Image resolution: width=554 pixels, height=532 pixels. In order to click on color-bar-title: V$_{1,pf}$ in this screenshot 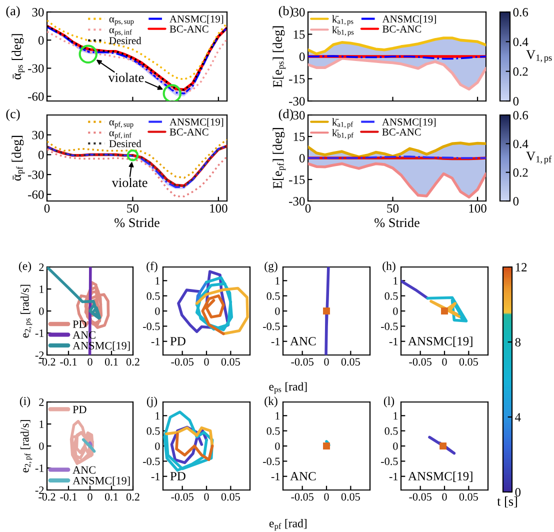, I will do `click(539, 158)`.